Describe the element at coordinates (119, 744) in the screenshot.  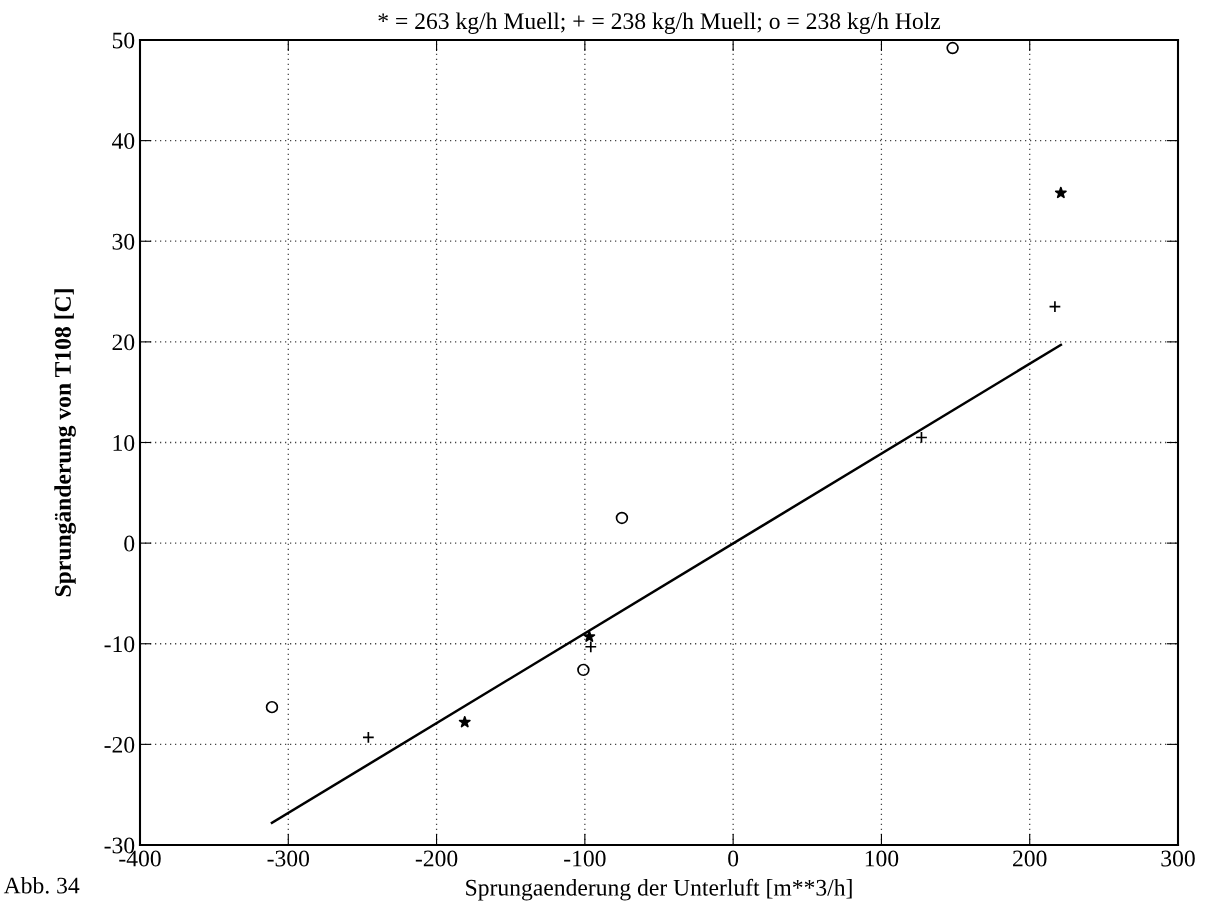
I see `y-tick-label: -20` at that location.